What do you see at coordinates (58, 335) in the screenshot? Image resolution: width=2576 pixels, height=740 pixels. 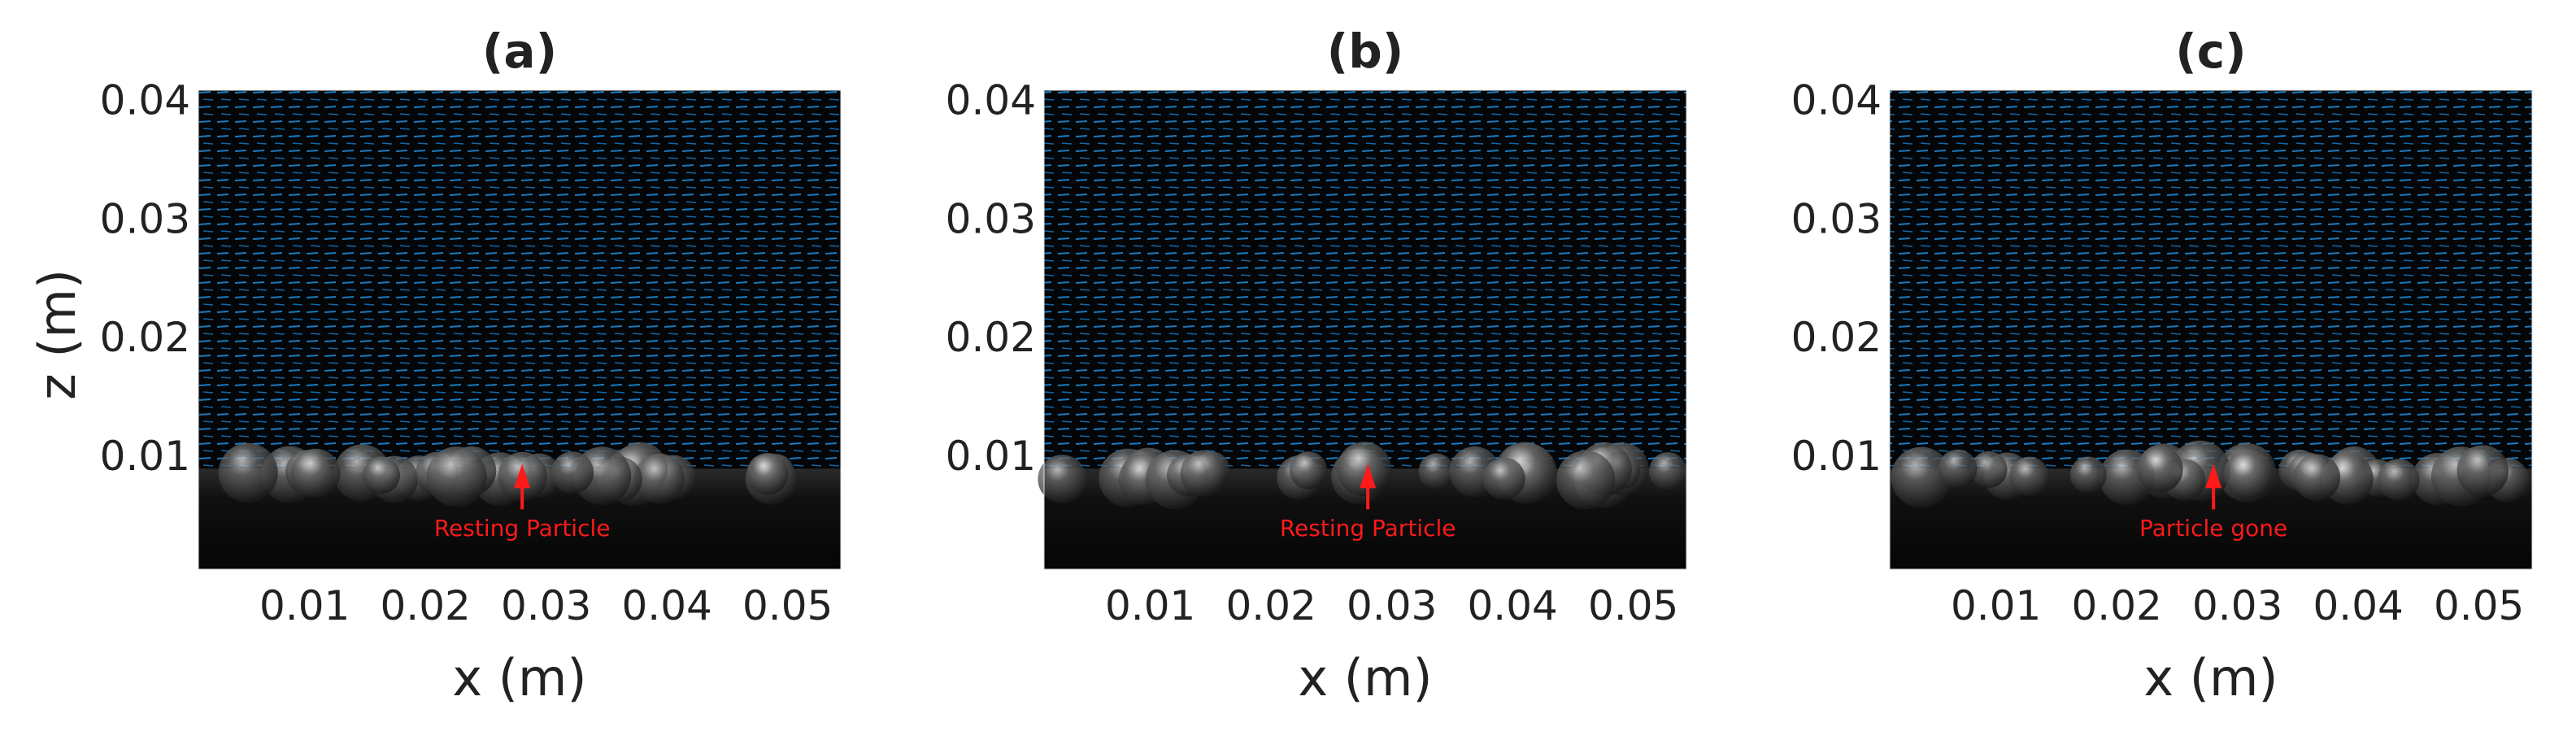 I see `y-axis-label: z (m)` at bounding box center [58, 335].